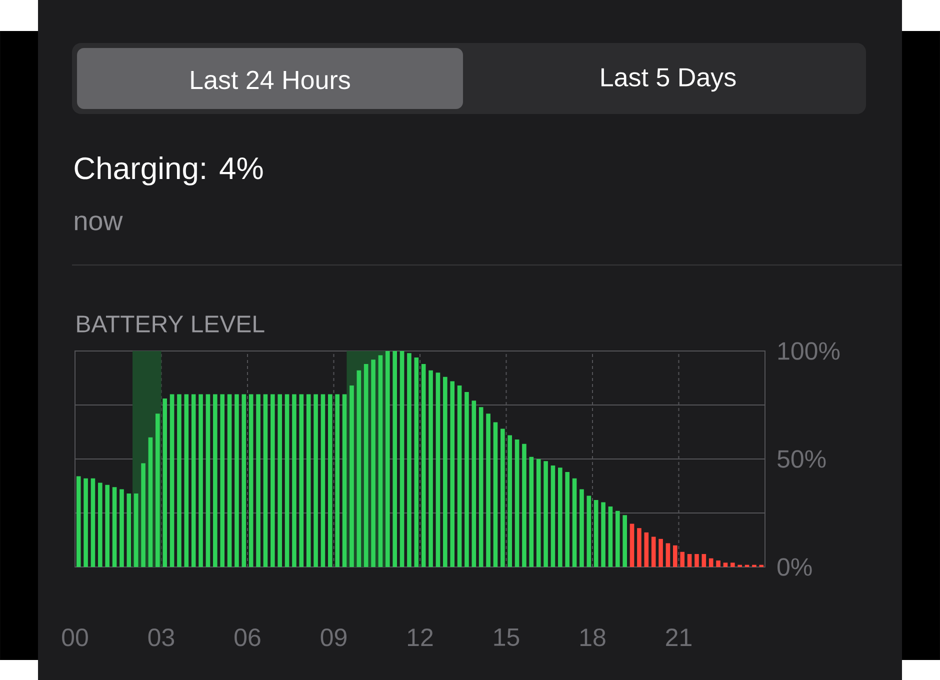 This screenshot has width=940, height=680. What do you see at coordinates (809, 351) in the screenshot?
I see `y-tick-label: 100%` at bounding box center [809, 351].